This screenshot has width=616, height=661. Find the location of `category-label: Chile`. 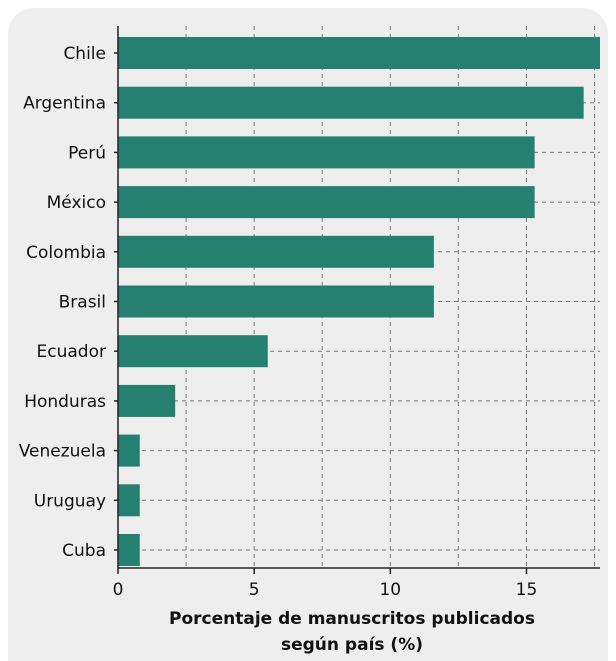

category-label: Chile is located at coordinates (84, 54).